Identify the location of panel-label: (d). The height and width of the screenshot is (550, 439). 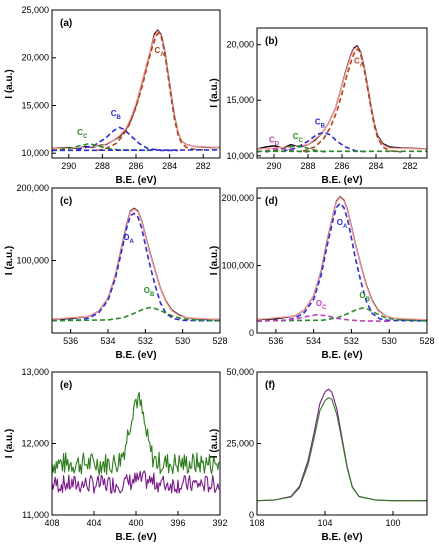
(271, 201).